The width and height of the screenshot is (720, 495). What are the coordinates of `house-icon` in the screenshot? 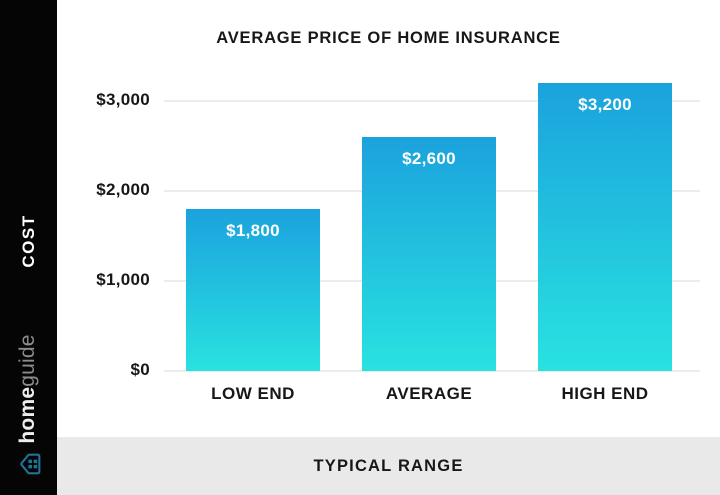 It's located at (30, 464).